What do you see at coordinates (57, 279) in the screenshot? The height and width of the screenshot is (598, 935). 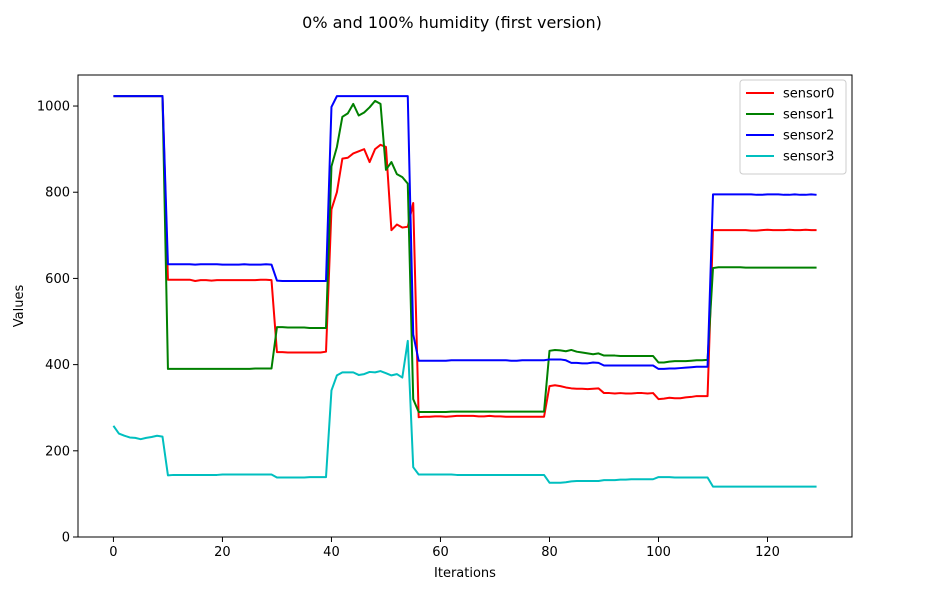 I see `y-tick-label: 600` at bounding box center [57, 279].